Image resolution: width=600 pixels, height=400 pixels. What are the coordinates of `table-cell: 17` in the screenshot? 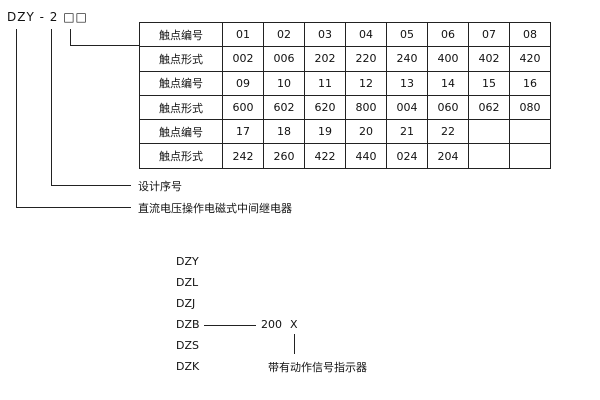 It's located at (243, 132).